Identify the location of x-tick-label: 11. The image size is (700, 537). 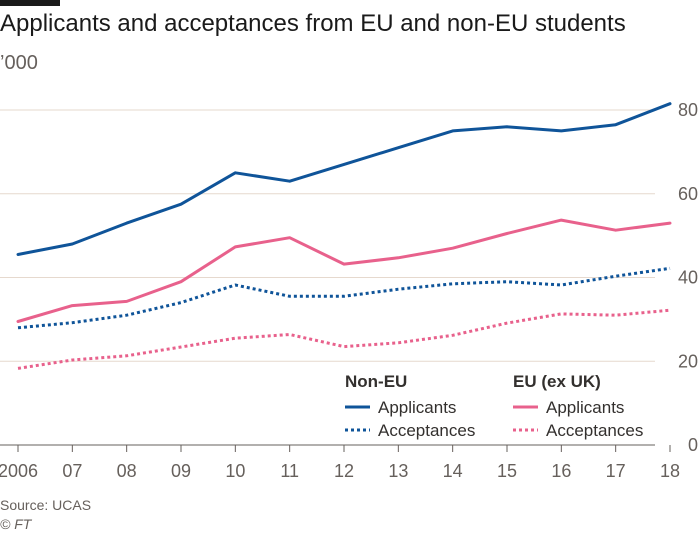
(289, 471).